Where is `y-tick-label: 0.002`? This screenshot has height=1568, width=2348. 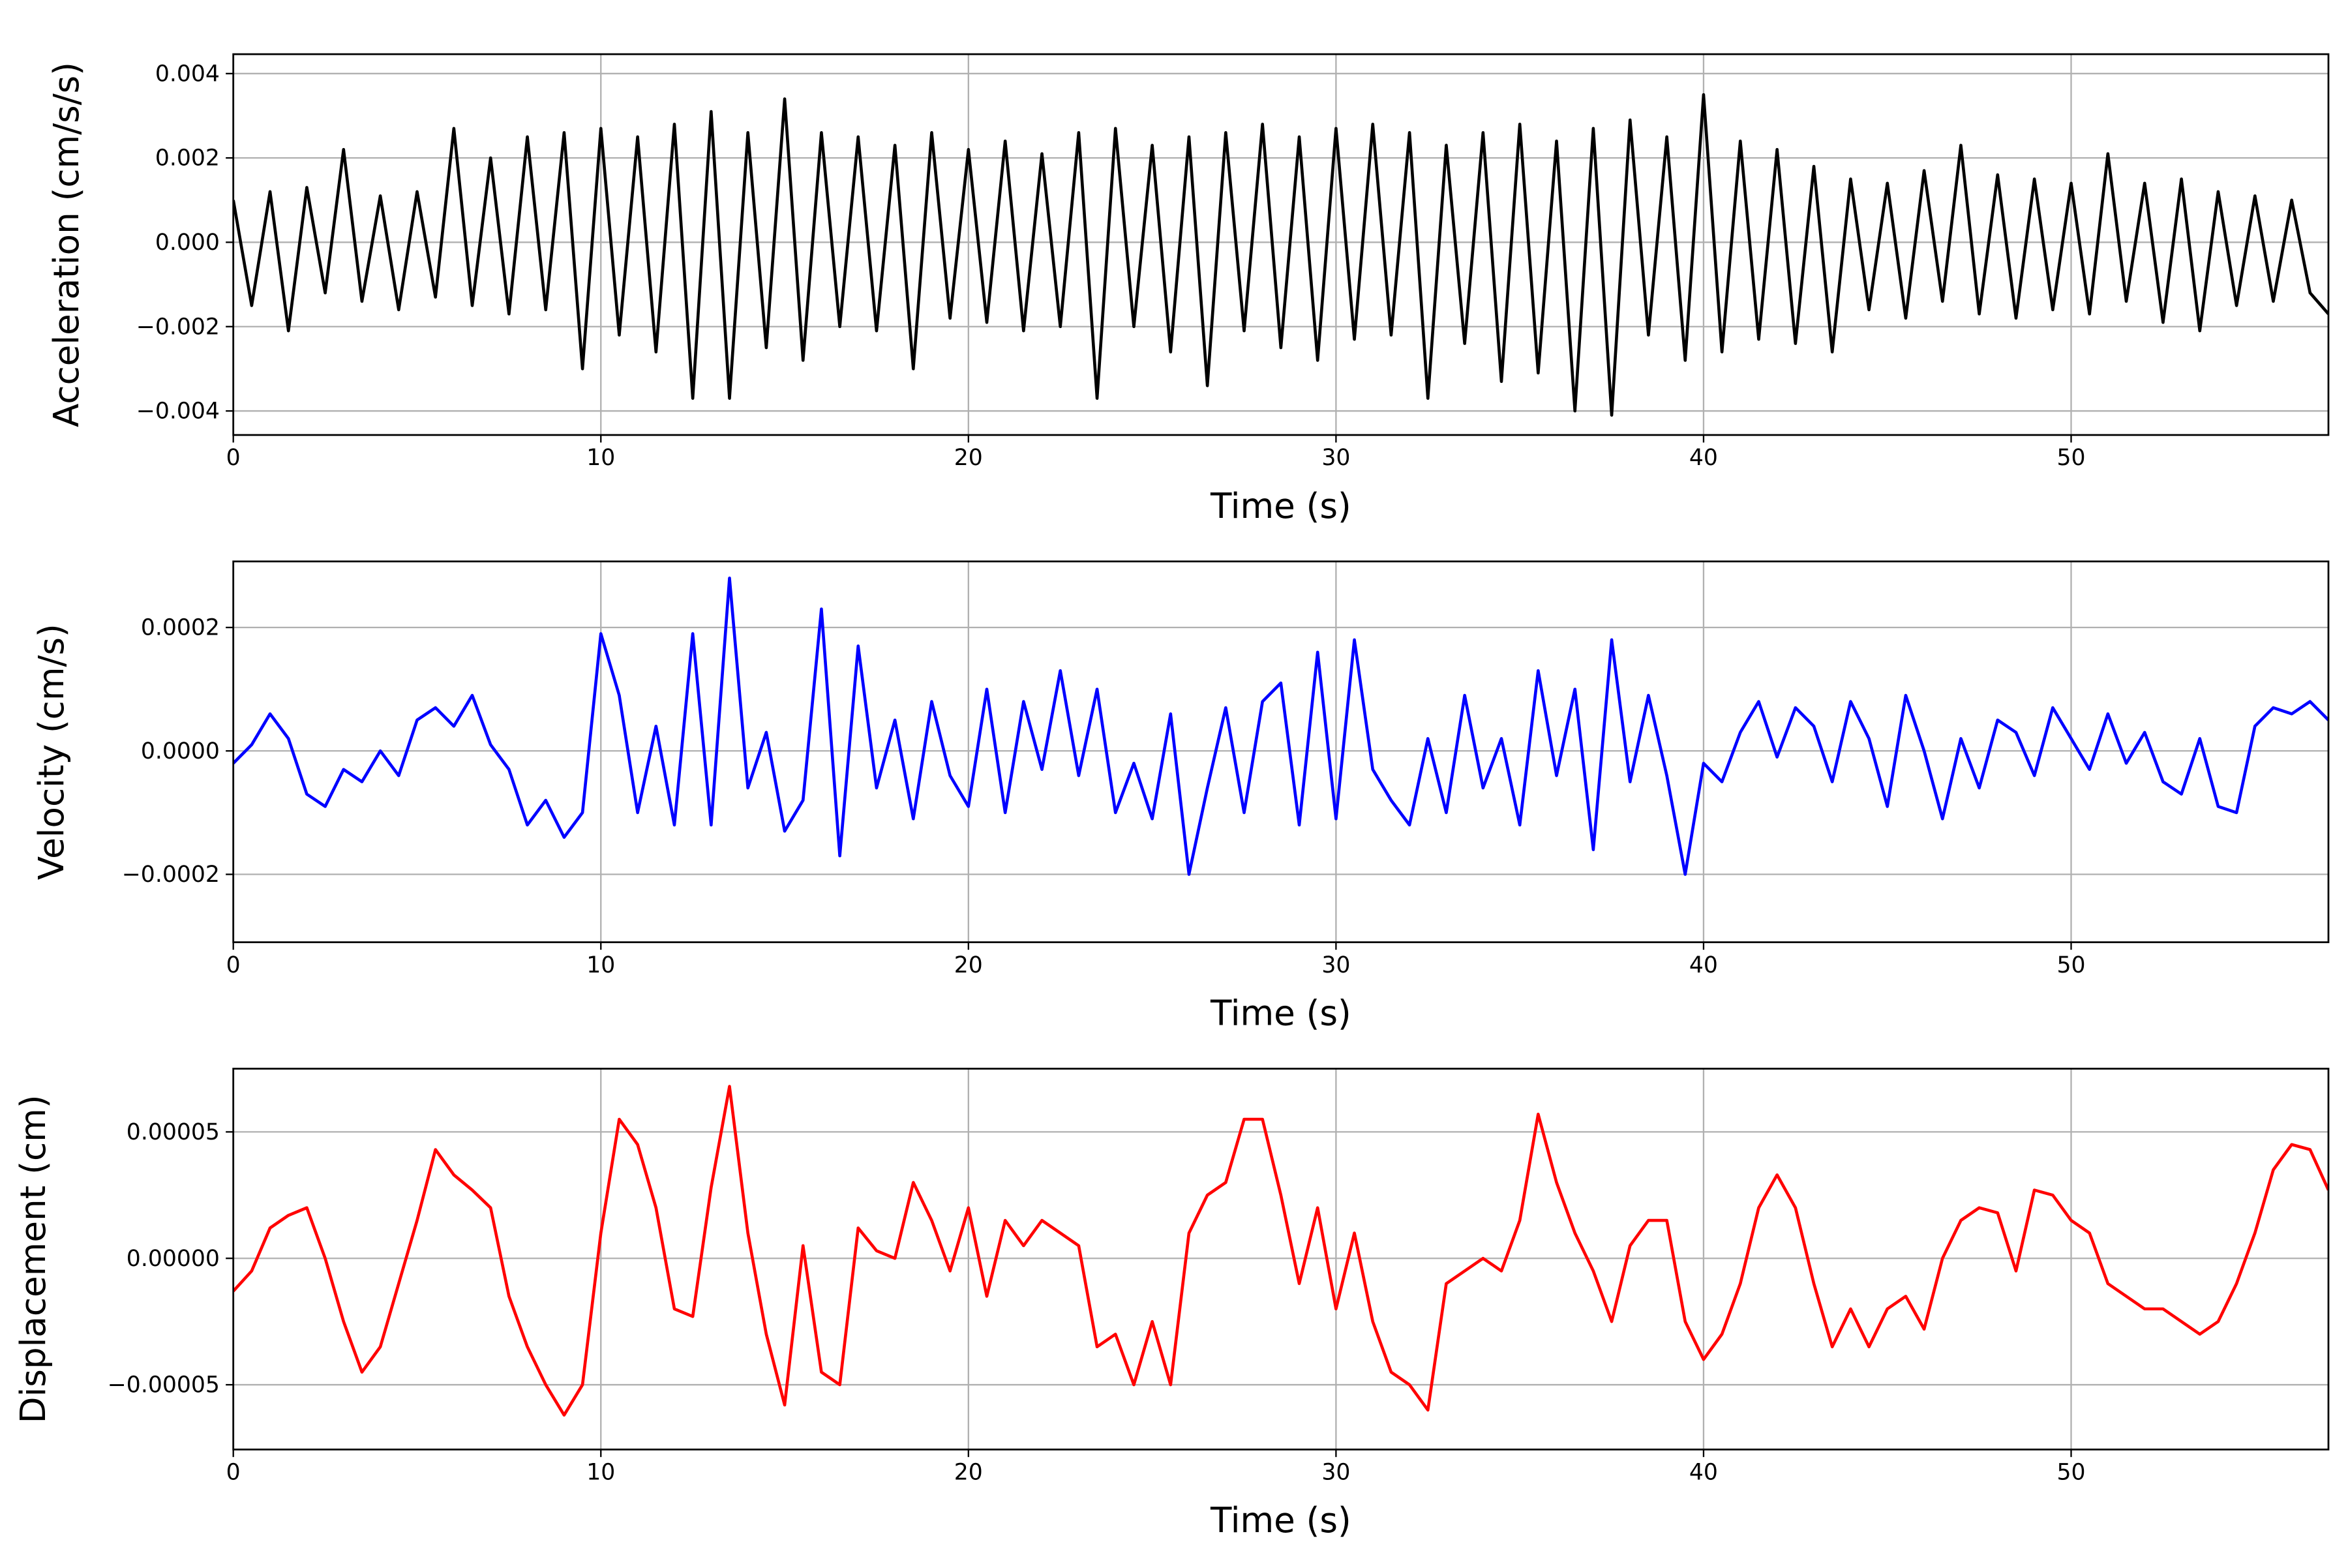
y-tick-label: 0.002 is located at coordinates (188, 158).